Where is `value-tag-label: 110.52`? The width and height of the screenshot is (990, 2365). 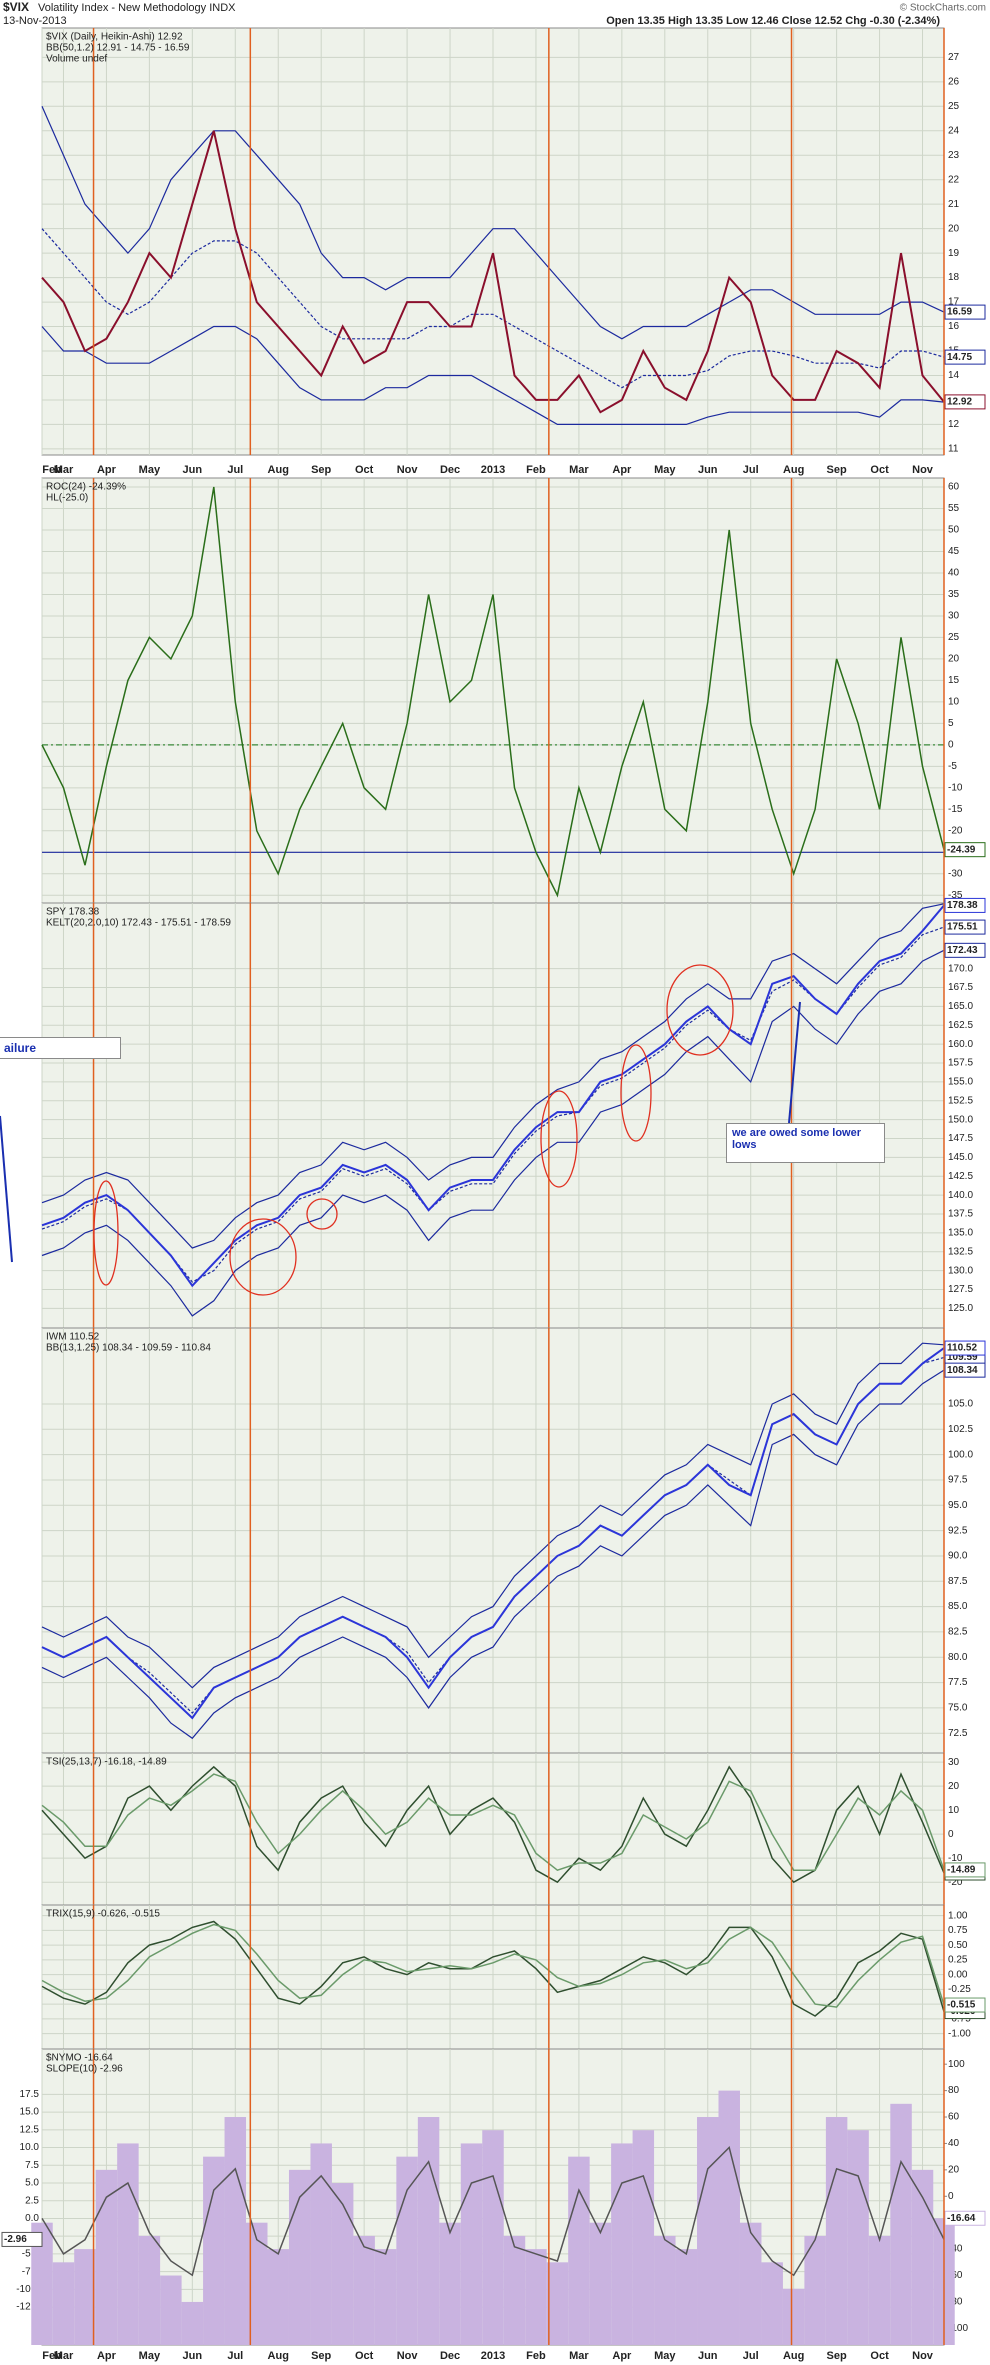 value-tag-label: 110.52 is located at coordinates (962, 1348).